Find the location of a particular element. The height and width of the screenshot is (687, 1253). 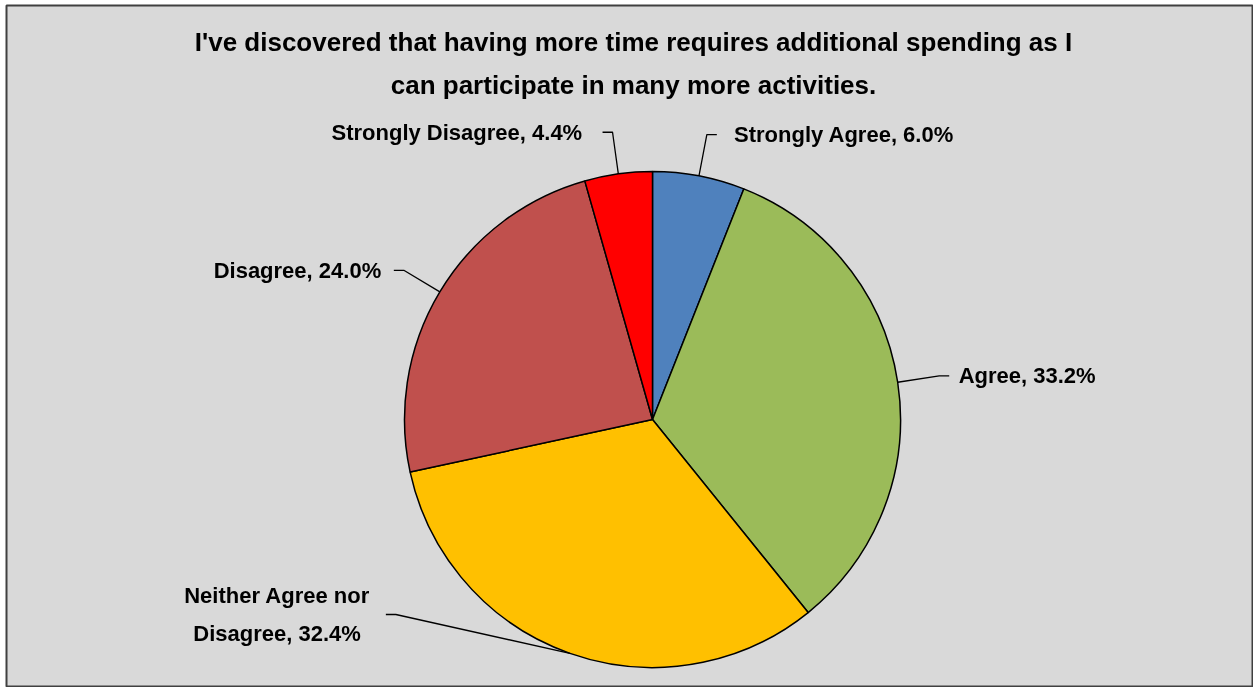

slice-label: Disagree, 24.0% is located at coordinates (297, 270).